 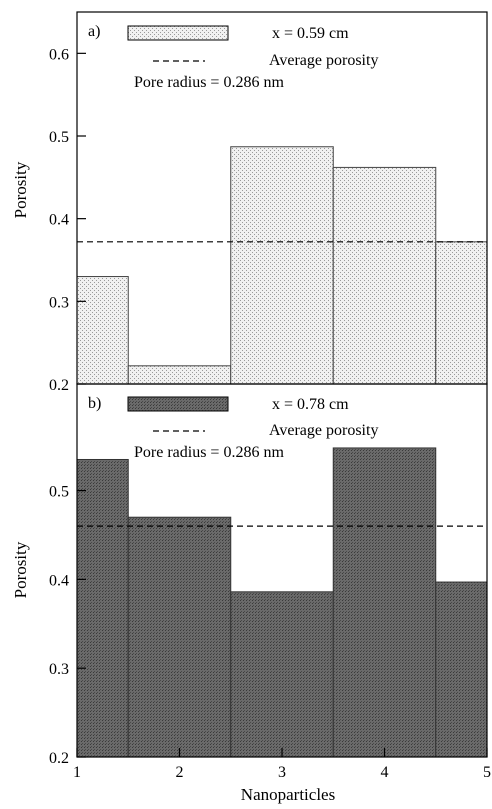 What do you see at coordinates (310, 404) in the screenshot?
I see `panel-b-legend-series: x = 0.78 cm` at bounding box center [310, 404].